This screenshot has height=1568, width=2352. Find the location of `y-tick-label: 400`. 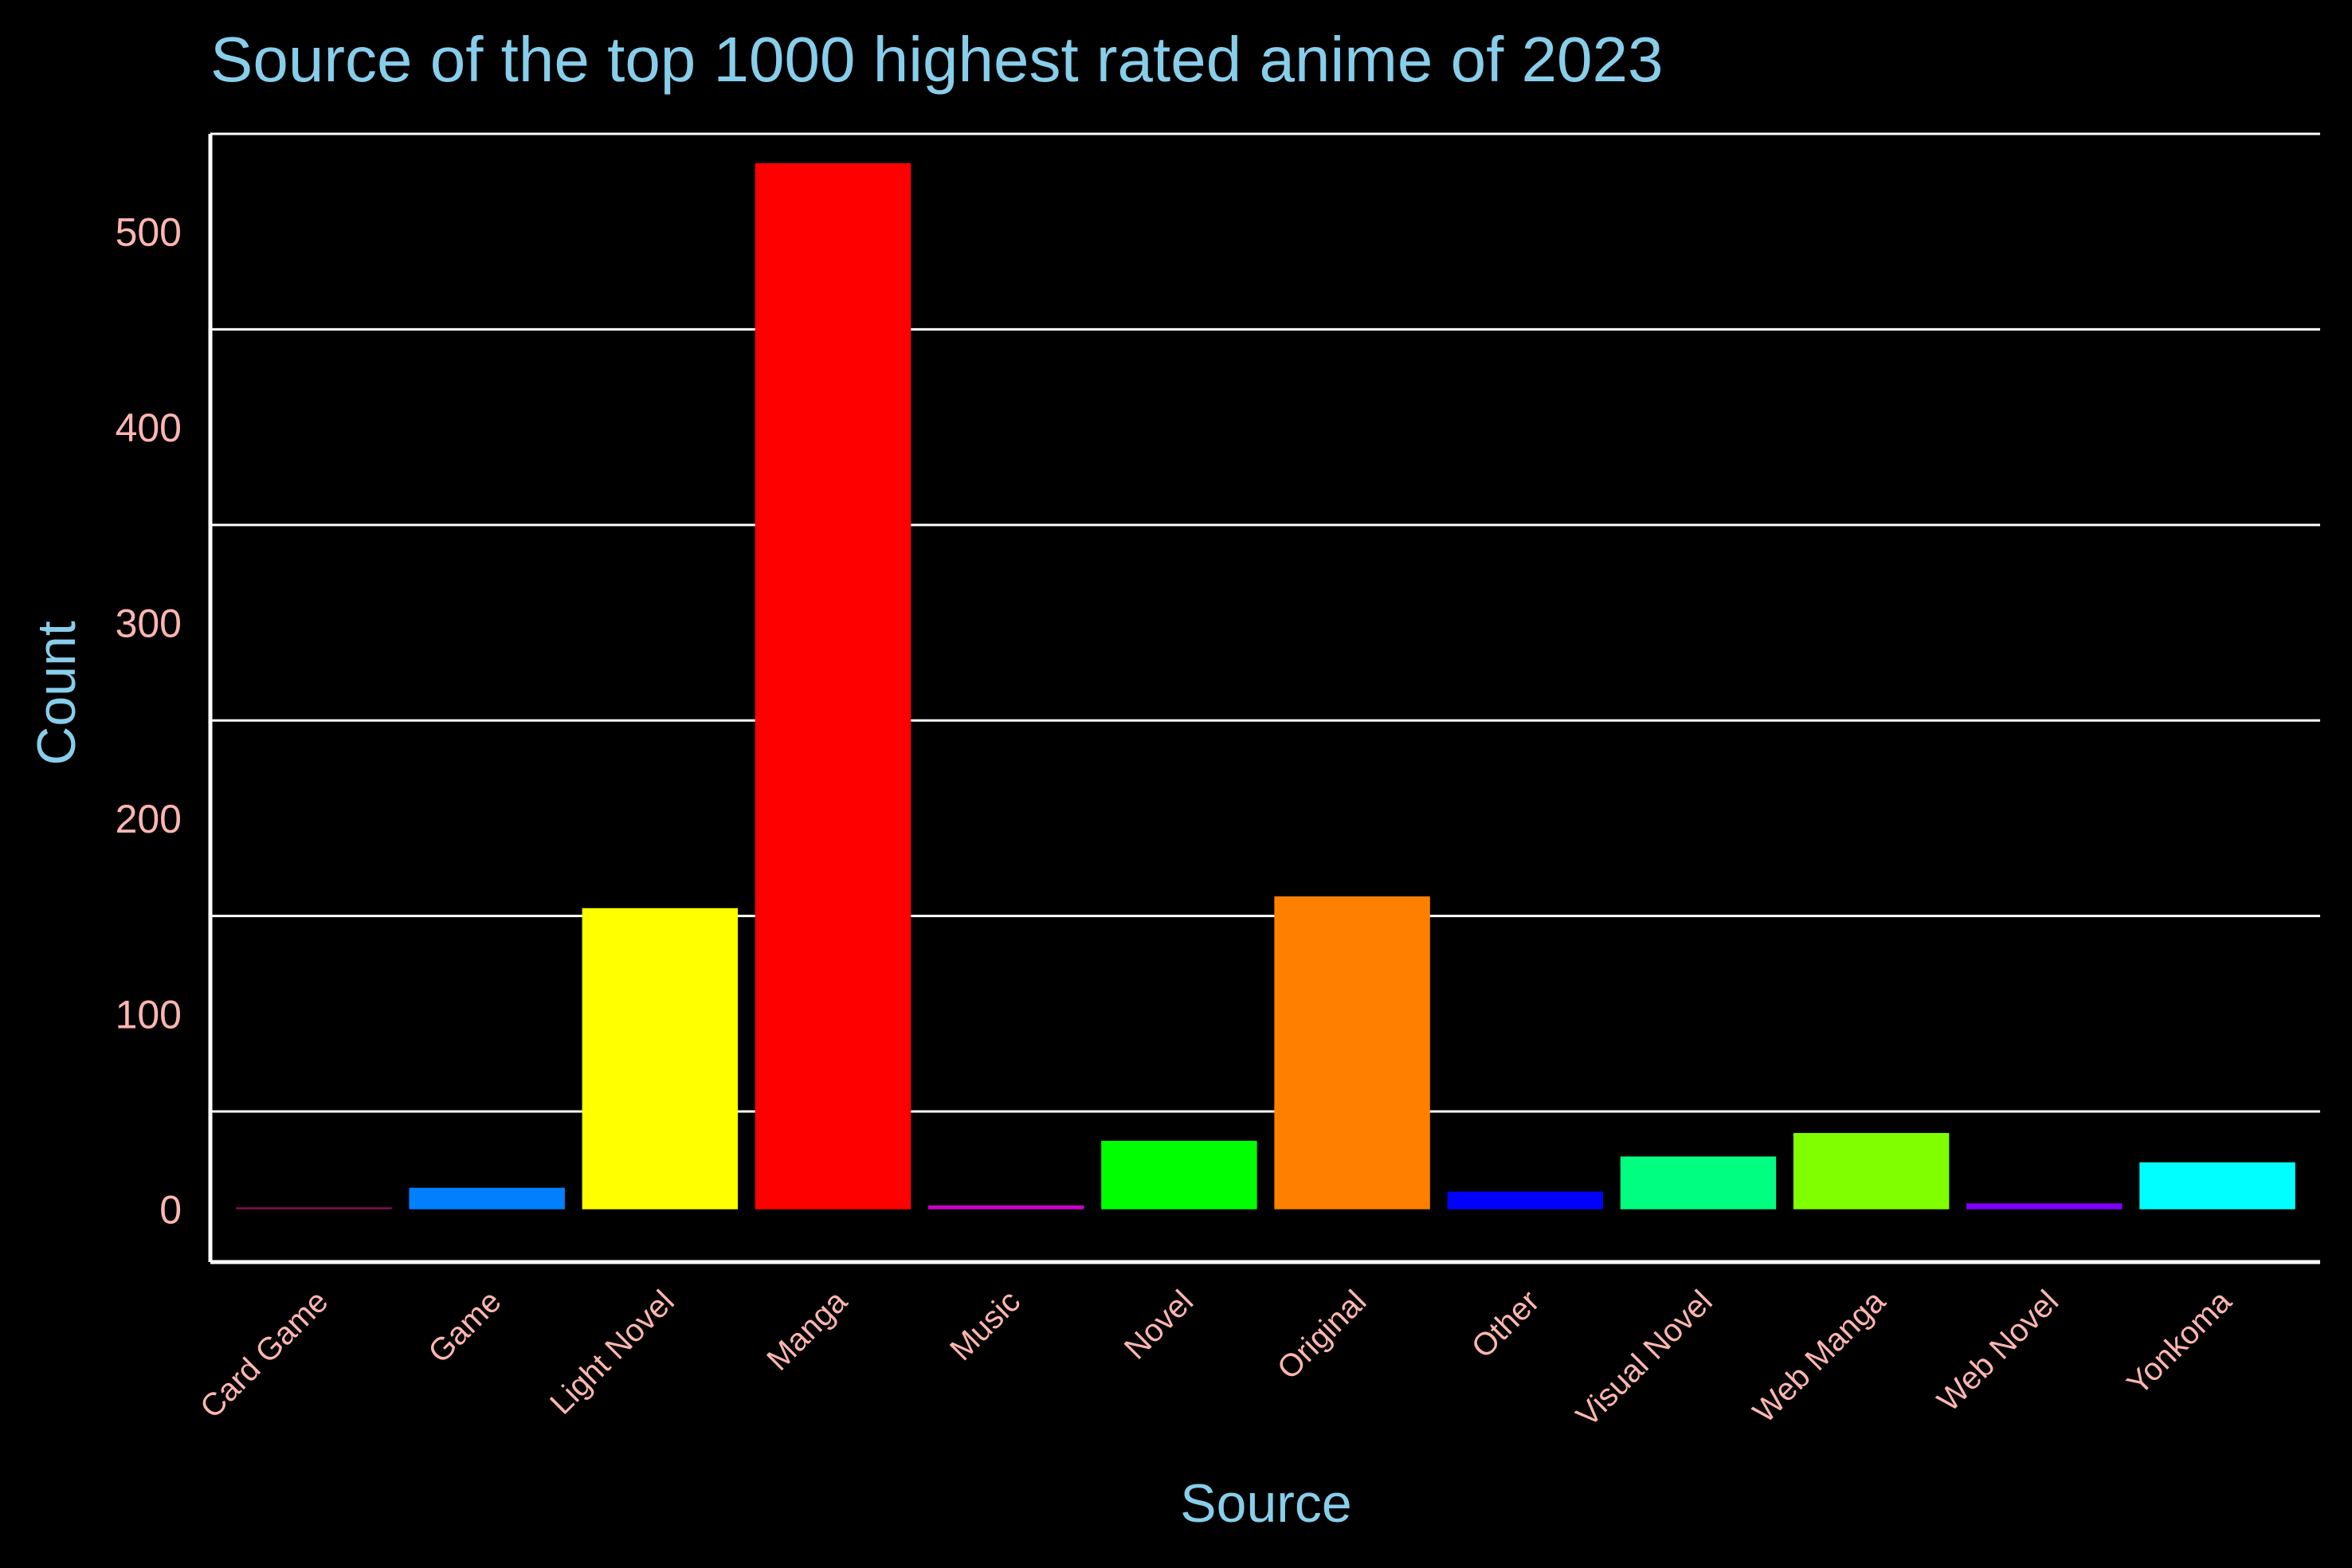

y-tick-label: 400 is located at coordinates (149, 428).